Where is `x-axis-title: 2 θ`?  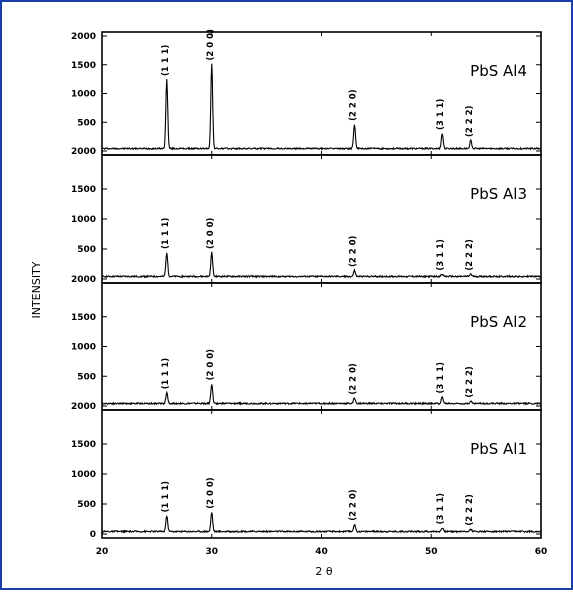
x-axis-title: 2 θ is located at coordinates (323, 571).